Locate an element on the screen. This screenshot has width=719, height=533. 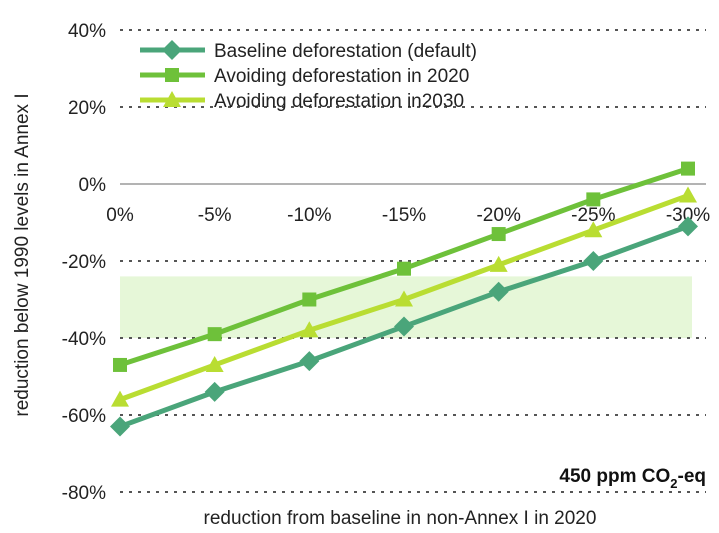
x-tick-label: -15% is located at coordinates (404, 215).